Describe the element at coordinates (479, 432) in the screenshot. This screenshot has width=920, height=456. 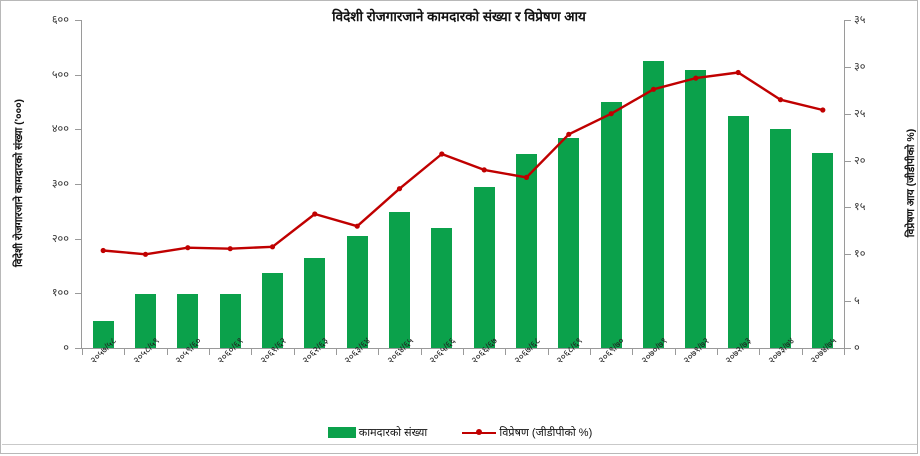
I see `legend-line-swatch-icon` at that location.